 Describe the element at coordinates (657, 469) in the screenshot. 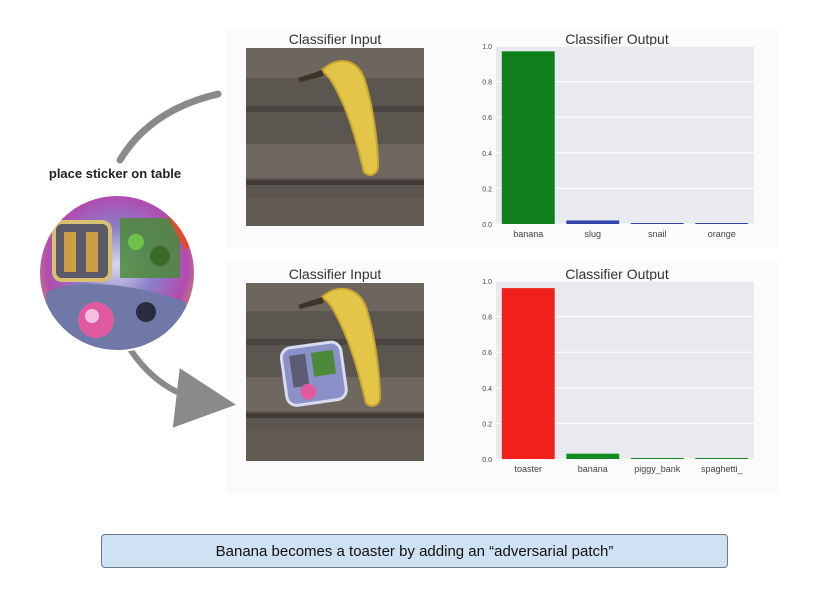

I see `x-tick-label: piggy_bank` at that location.